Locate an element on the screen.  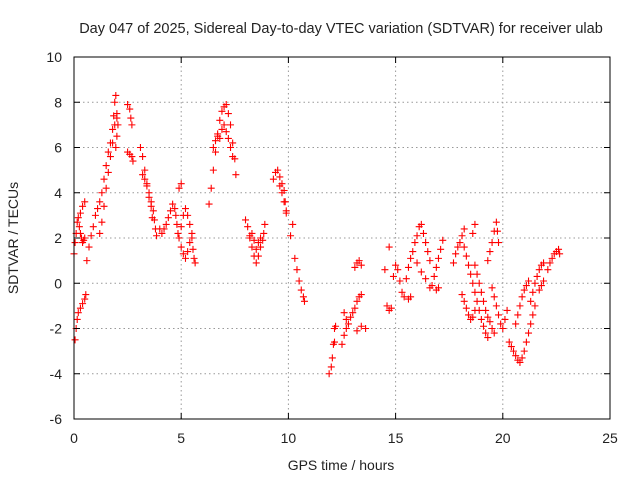
y-tick-label: 2 is located at coordinates (58, 238).